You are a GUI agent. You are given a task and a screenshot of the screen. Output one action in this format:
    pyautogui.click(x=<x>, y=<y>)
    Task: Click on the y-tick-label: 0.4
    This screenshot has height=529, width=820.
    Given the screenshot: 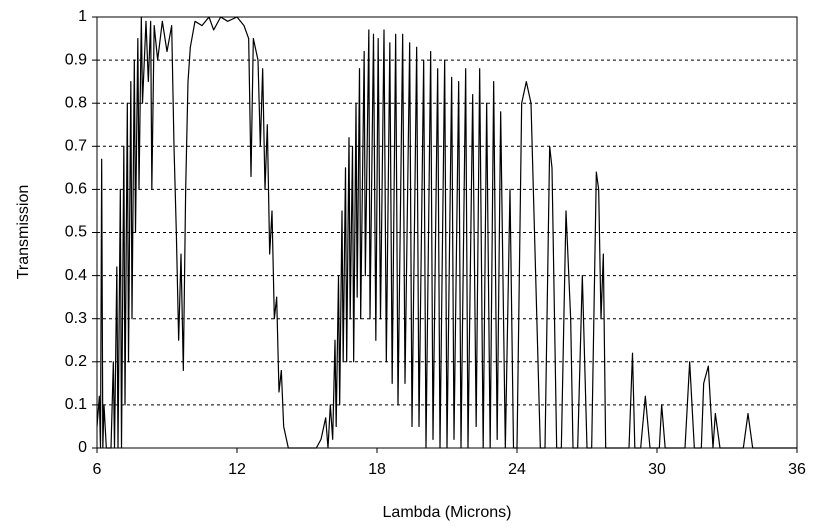 What is the action you would take?
    pyautogui.click(x=76, y=275)
    